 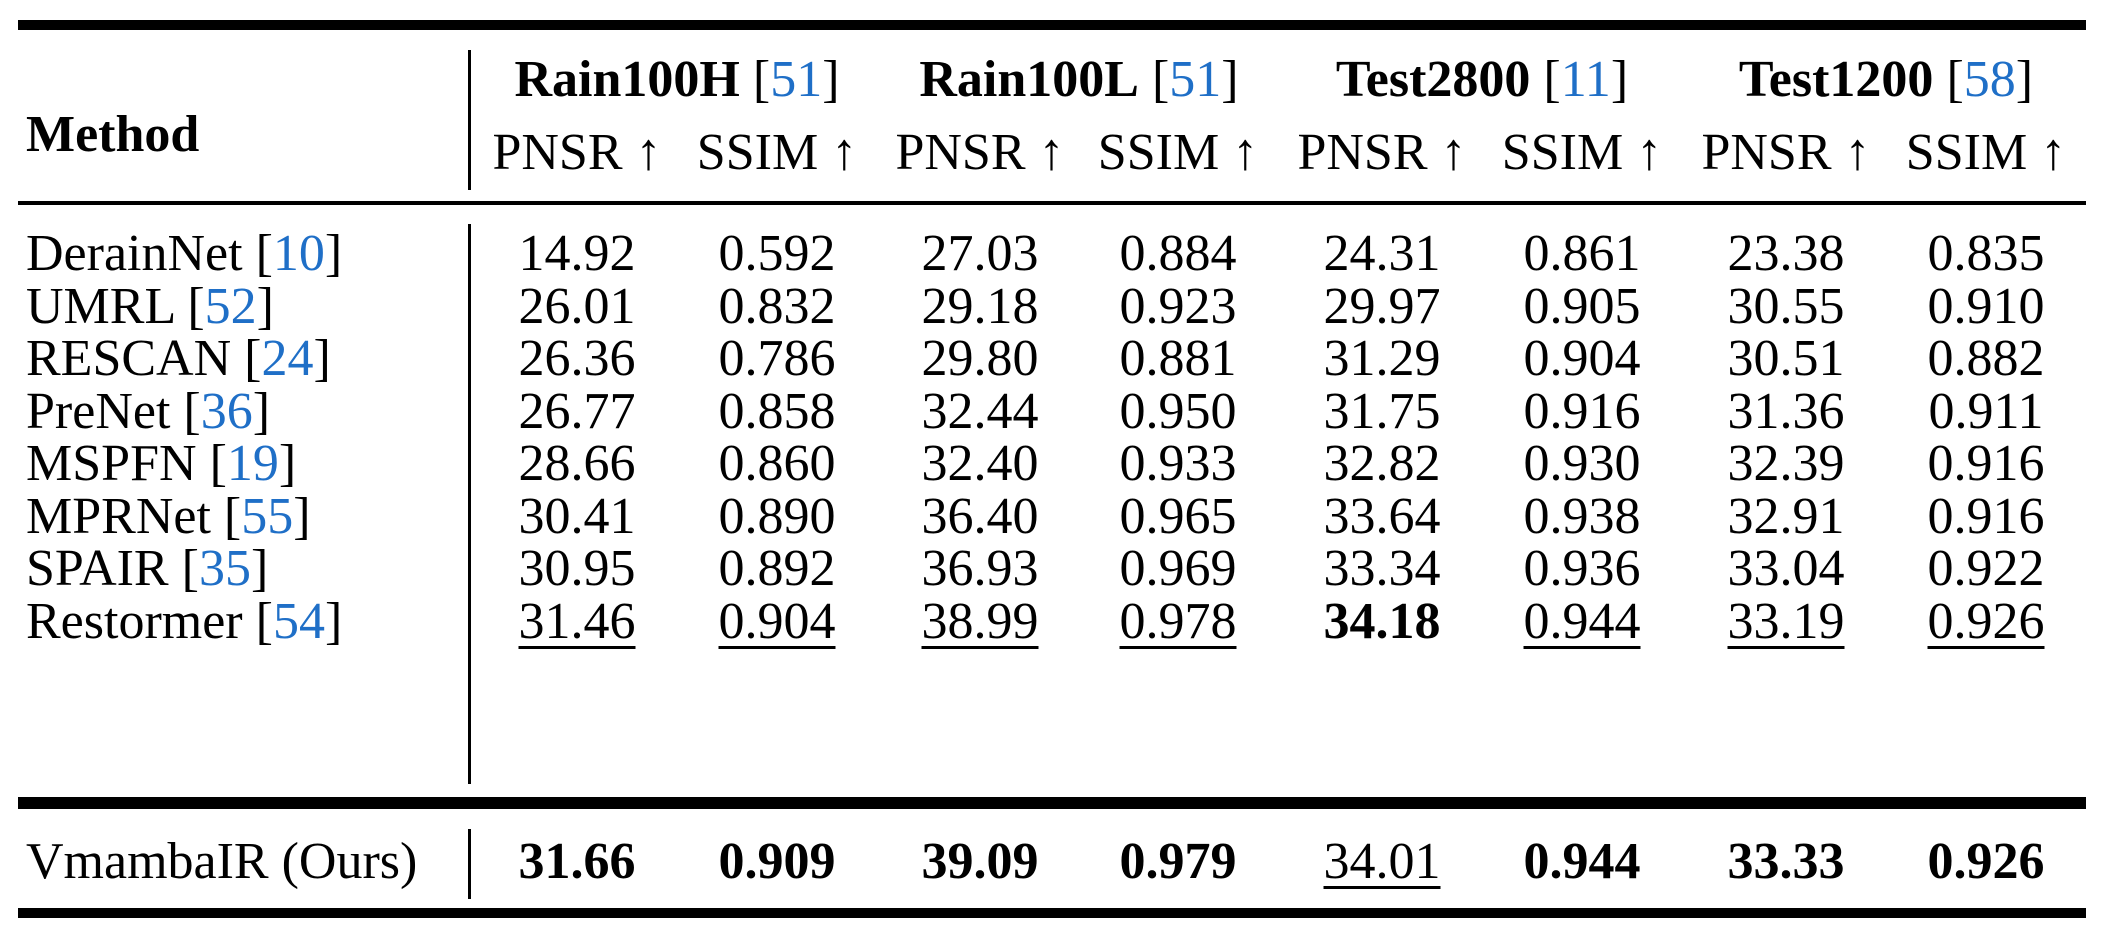 What do you see at coordinates (980, 516) in the screenshot?
I see `table-cell: 36.40` at bounding box center [980, 516].